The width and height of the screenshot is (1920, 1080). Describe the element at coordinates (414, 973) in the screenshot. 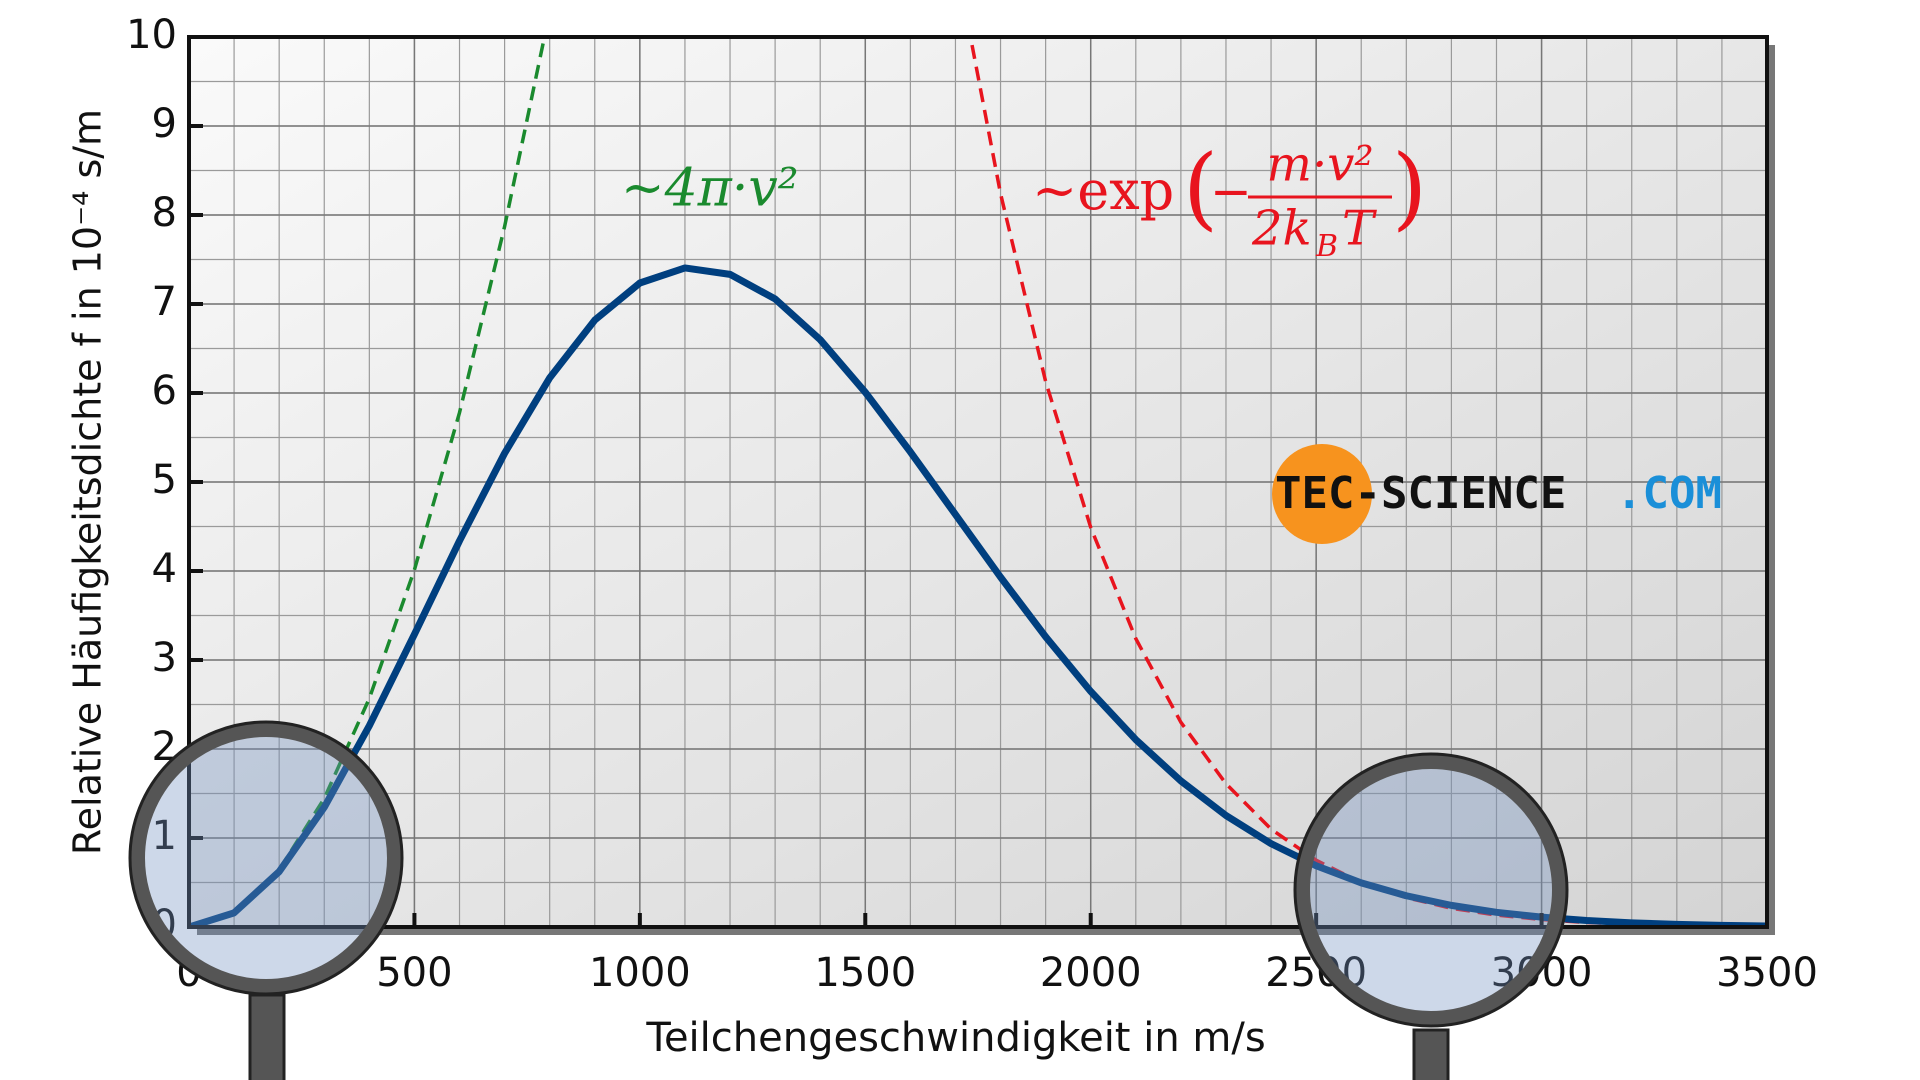

I see `x-tick-label: 500` at that location.